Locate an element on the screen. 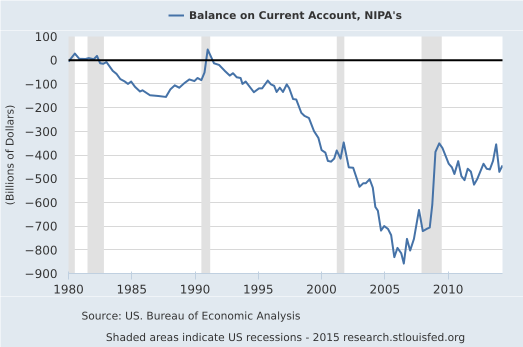 The height and width of the screenshot is (347, 523). y-tick-label: −500 is located at coordinates (41, 179).